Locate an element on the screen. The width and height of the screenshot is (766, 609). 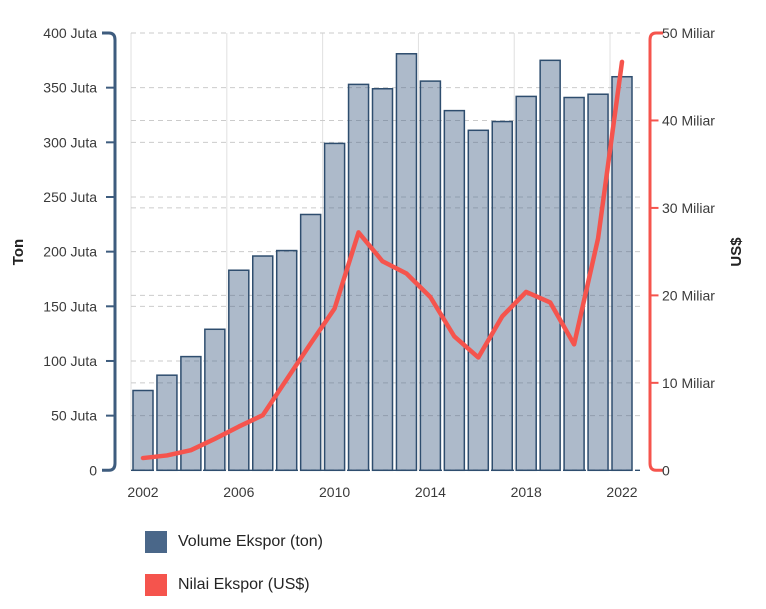
legend-label-value: Nilai Ekspor (US$) is located at coordinates (244, 584).